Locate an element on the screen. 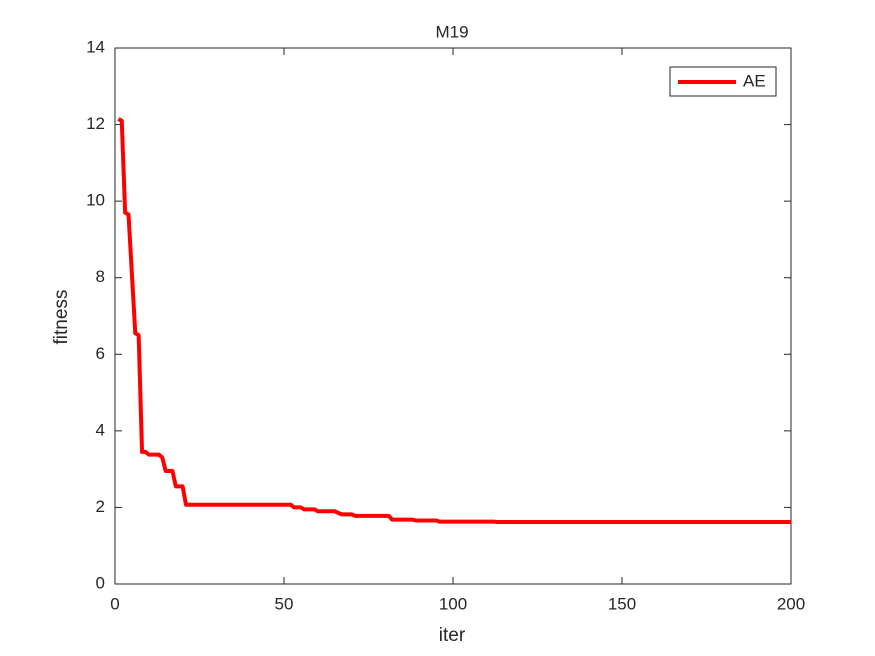 This screenshot has width=875, height=656. y-tick-label: 12 is located at coordinates (95, 123).